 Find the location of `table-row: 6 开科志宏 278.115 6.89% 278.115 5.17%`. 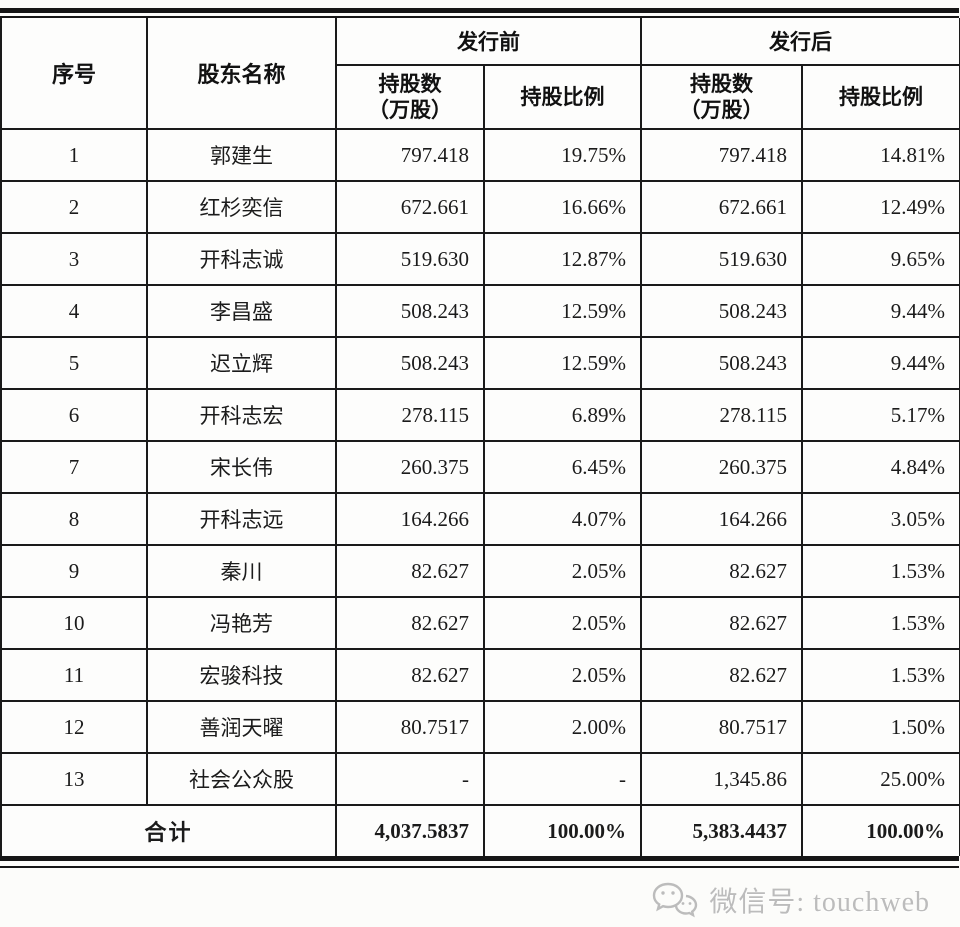

table-row: 6 开科志宏 278.115 6.89% 278.115 5.17% is located at coordinates (480, 415).